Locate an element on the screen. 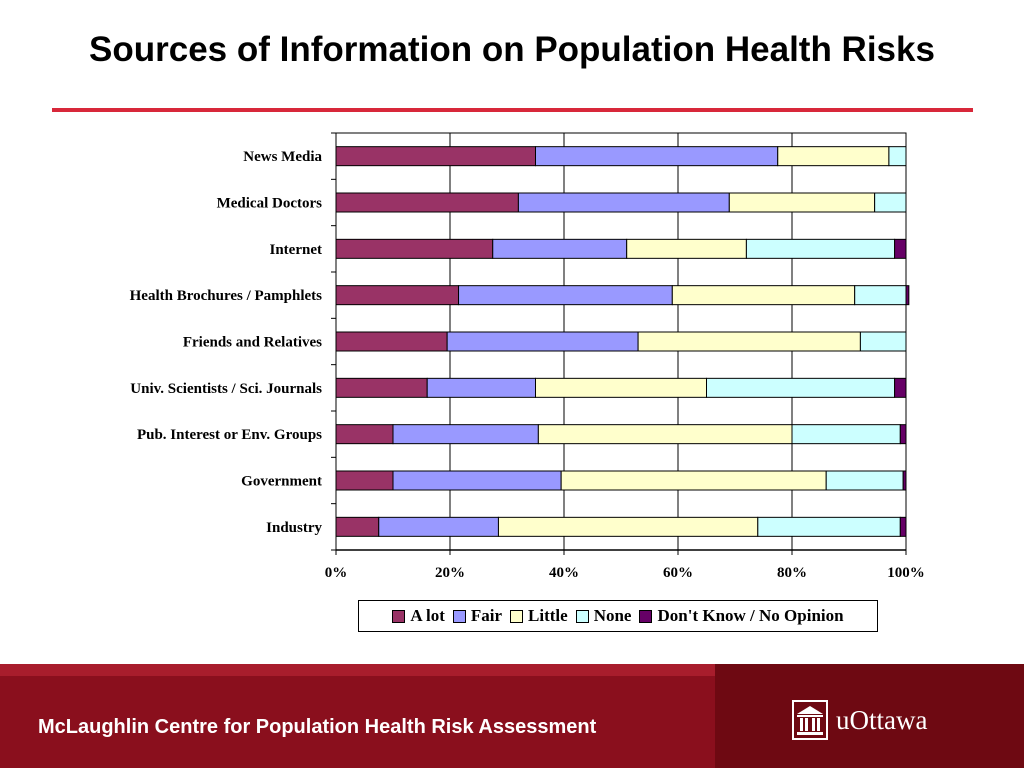  uottawa-logo: uOttawa is located at coordinates (859, 720).